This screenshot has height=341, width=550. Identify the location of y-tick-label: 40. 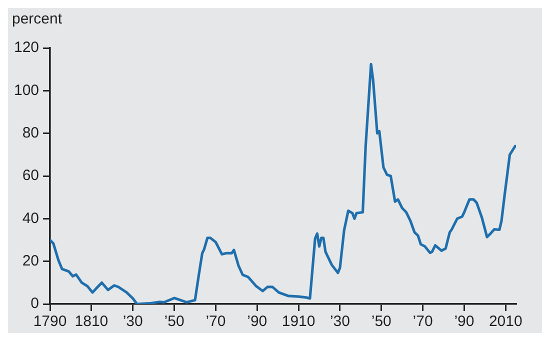
(31, 218).